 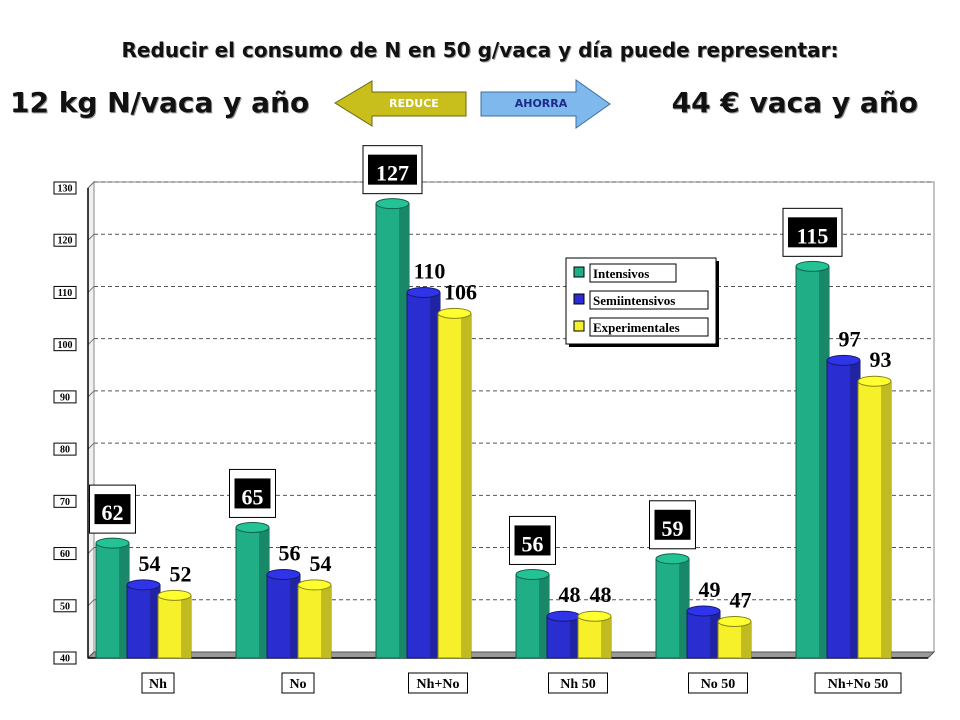 I want to click on y-tick-label: 110, so click(x=65, y=293).